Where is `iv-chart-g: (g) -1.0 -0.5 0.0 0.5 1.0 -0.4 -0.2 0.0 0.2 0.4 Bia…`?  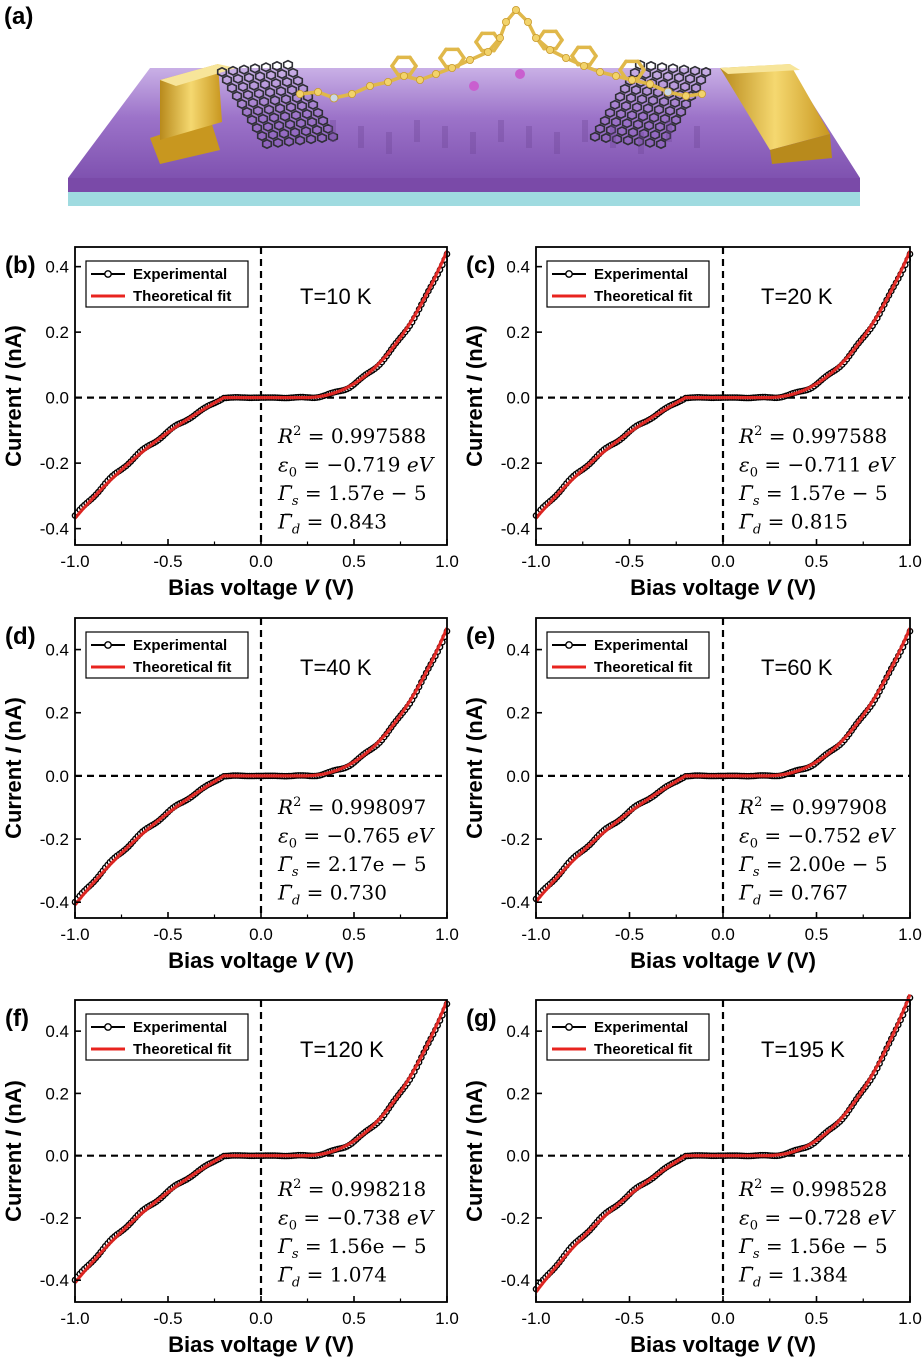 iv-chart-g: (g) -1.0 -0.5 0.0 0.5 1.0 -0.4 -0.2 0.0 0.2 0.4 Bia… is located at coordinates (692, 1175).